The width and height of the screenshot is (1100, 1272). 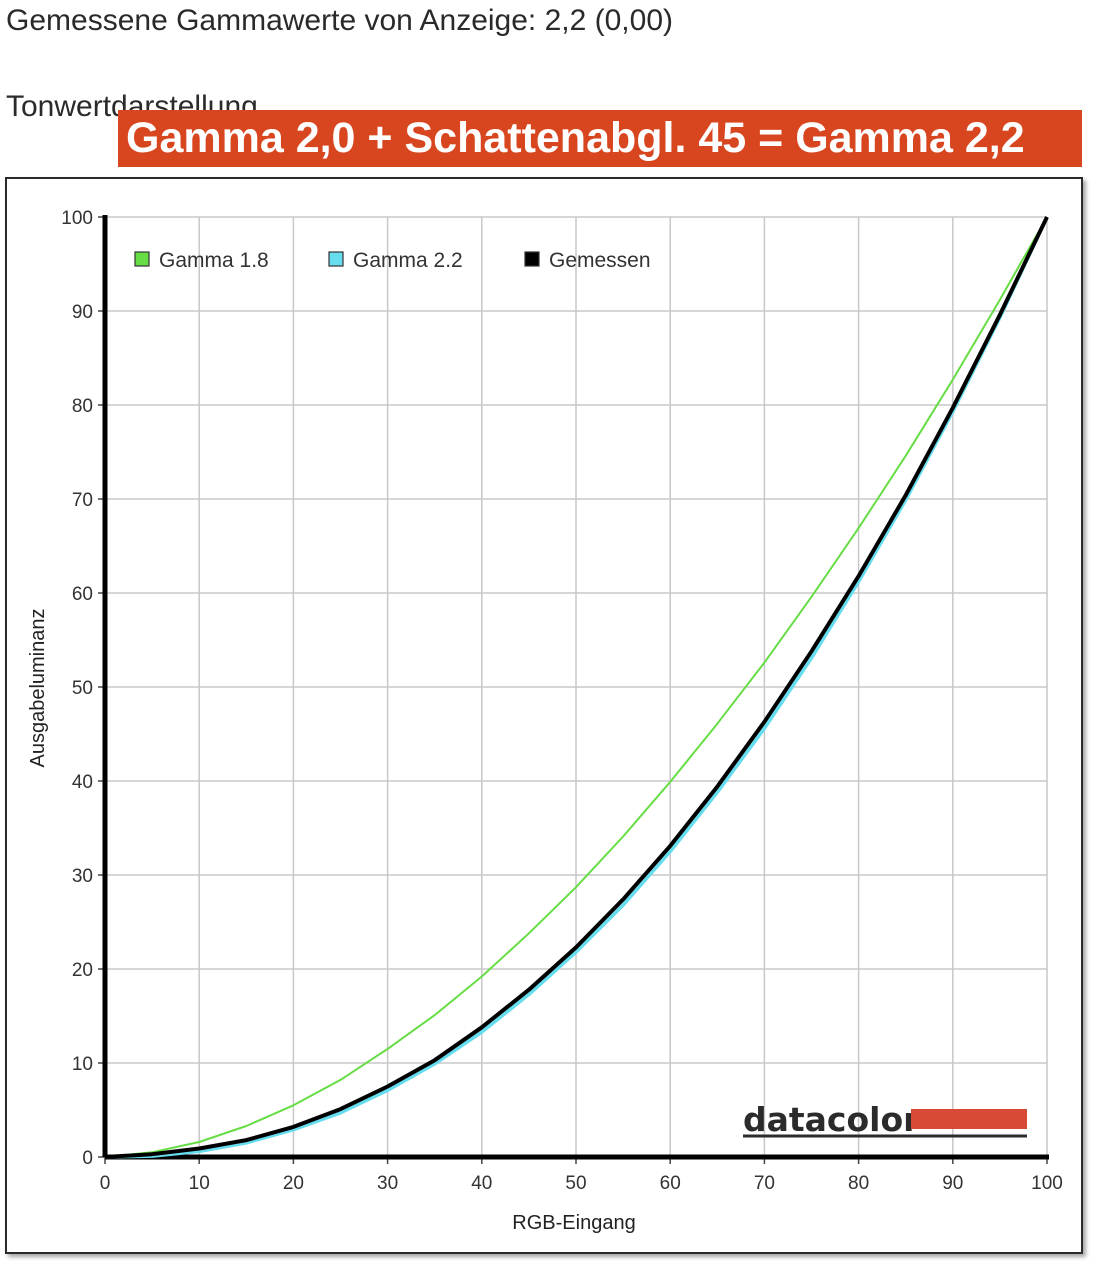 What do you see at coordinates (82, 500) in the screenshot?
I see `y-tick-label: 70` at bounding box center [82, 500].